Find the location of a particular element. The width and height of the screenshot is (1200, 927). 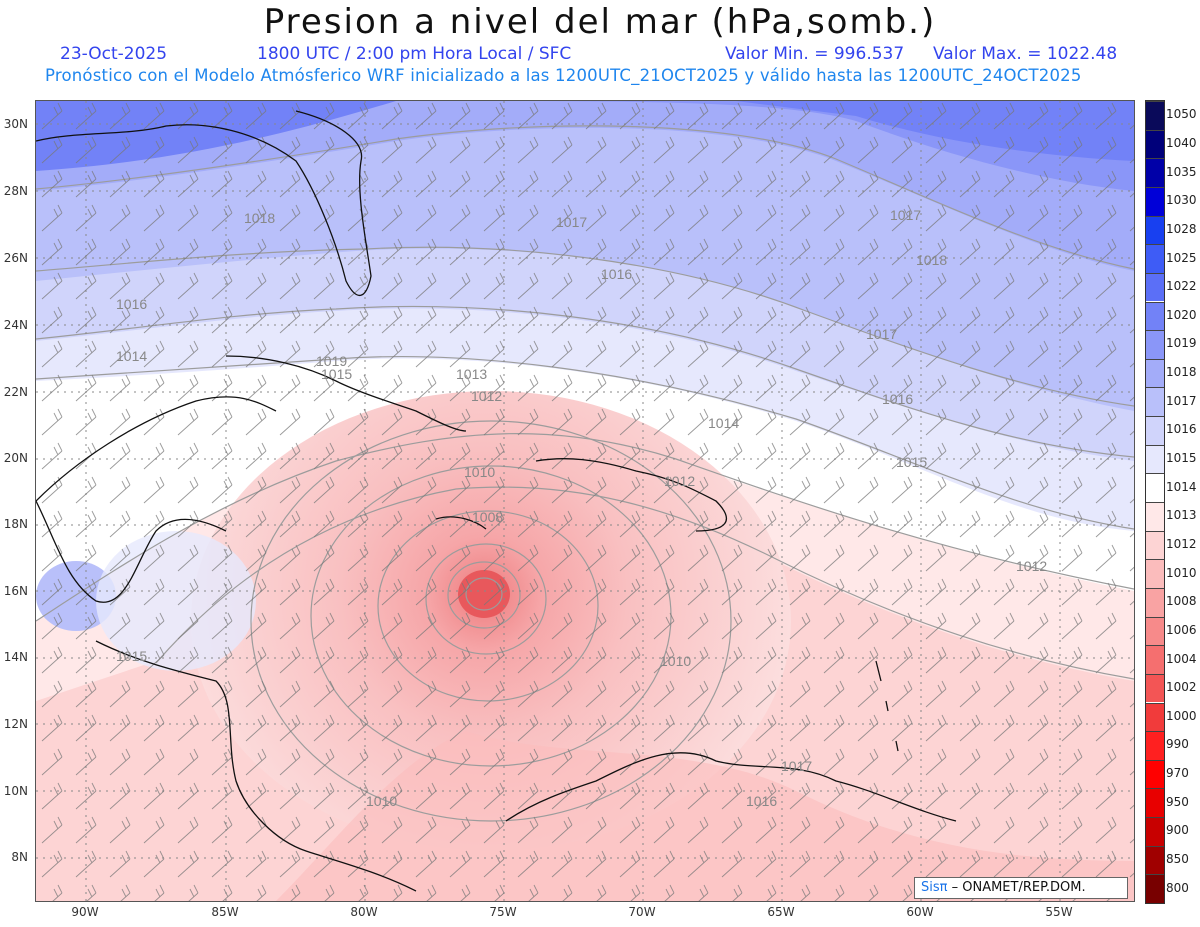

lat-label-24n: 24N is located at coordinates (15, 325).